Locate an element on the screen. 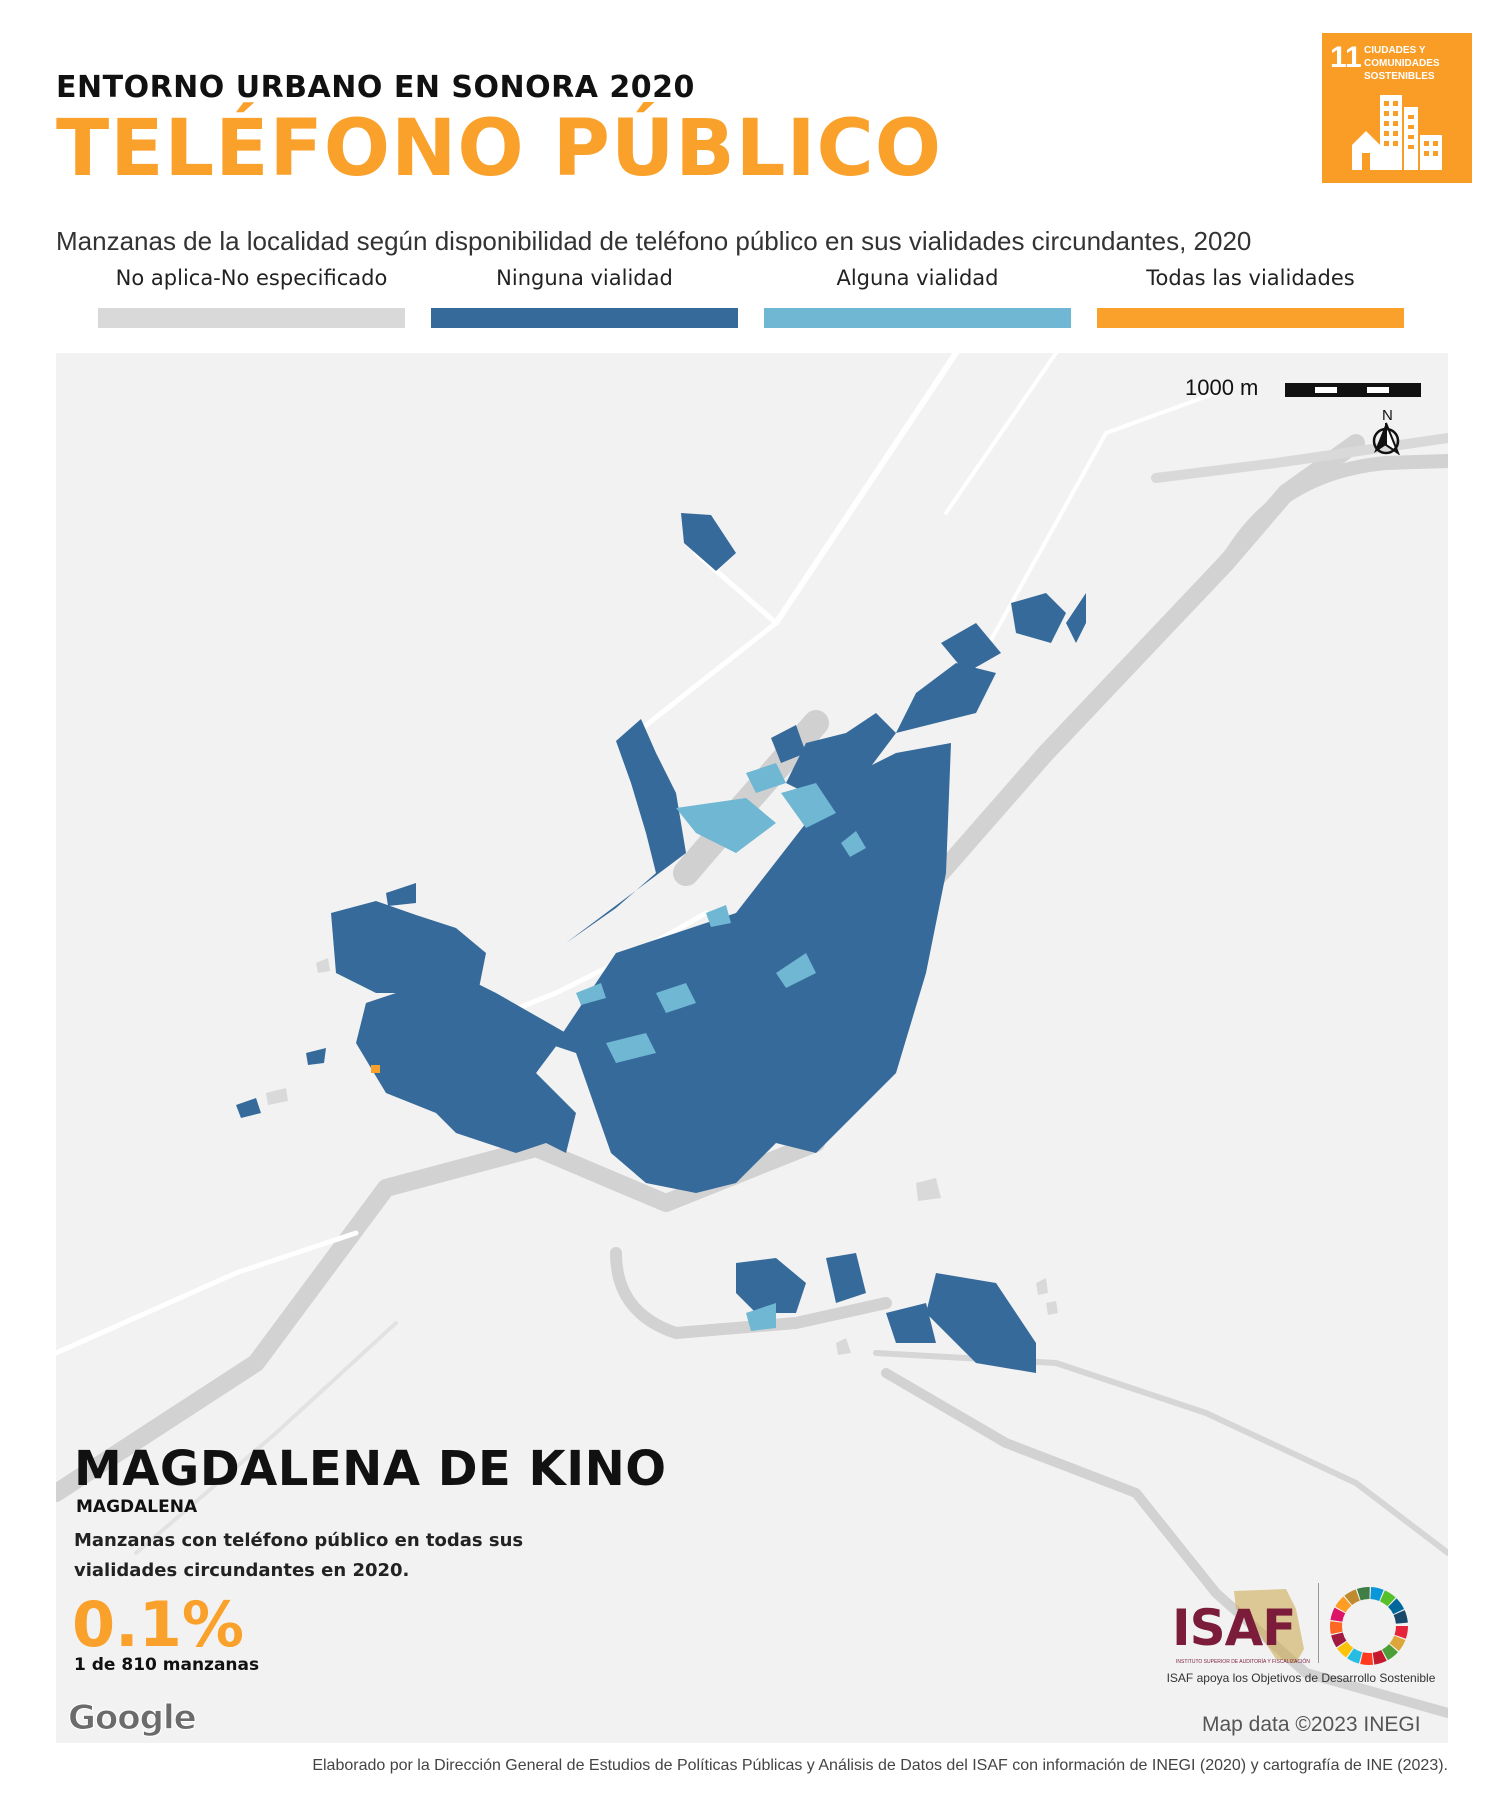 The height and width of the screenshot is (1800, 1500). municipality-name: MAGDALENA is located at coordinates (137, 1507).